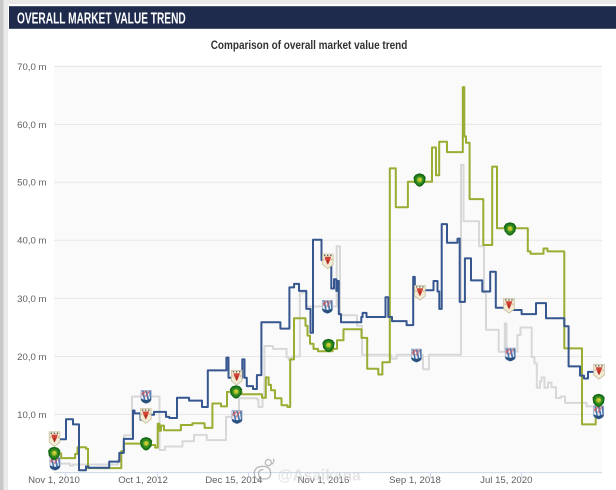 This screenshot has height=490, width=616. Describe the element at coordinates (324, 480) in the screenshot. I see `svg-text: Nov 1, 2016` at that location.